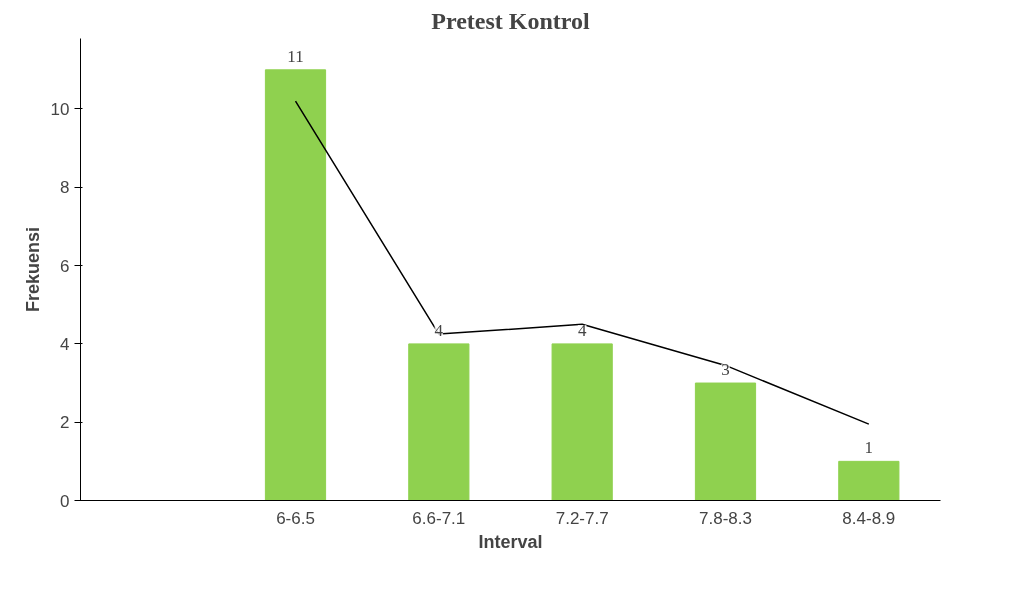 This screenshot has width=1021, height=597. What do you see at coordinates (725, 518) in the screenshot?
I see `x-tick-label: 7.8-8.3` at bounding box center [725, 518].